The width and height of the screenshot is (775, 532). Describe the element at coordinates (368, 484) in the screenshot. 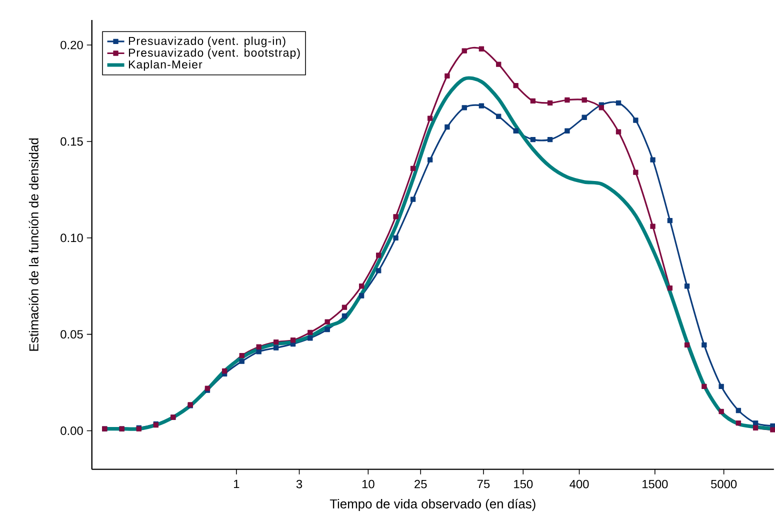

I see `x-tick-label: 10` at that location.